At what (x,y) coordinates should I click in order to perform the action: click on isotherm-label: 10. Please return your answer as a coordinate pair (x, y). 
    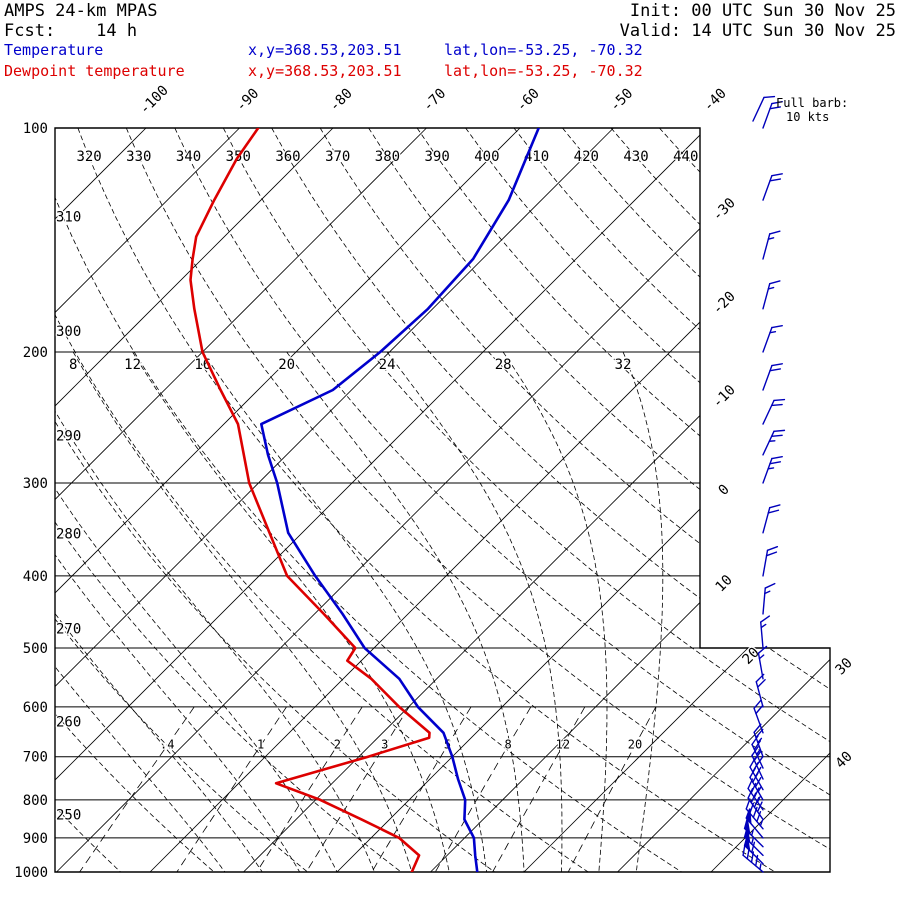
    Looking at the image, I should click on (724, 583).